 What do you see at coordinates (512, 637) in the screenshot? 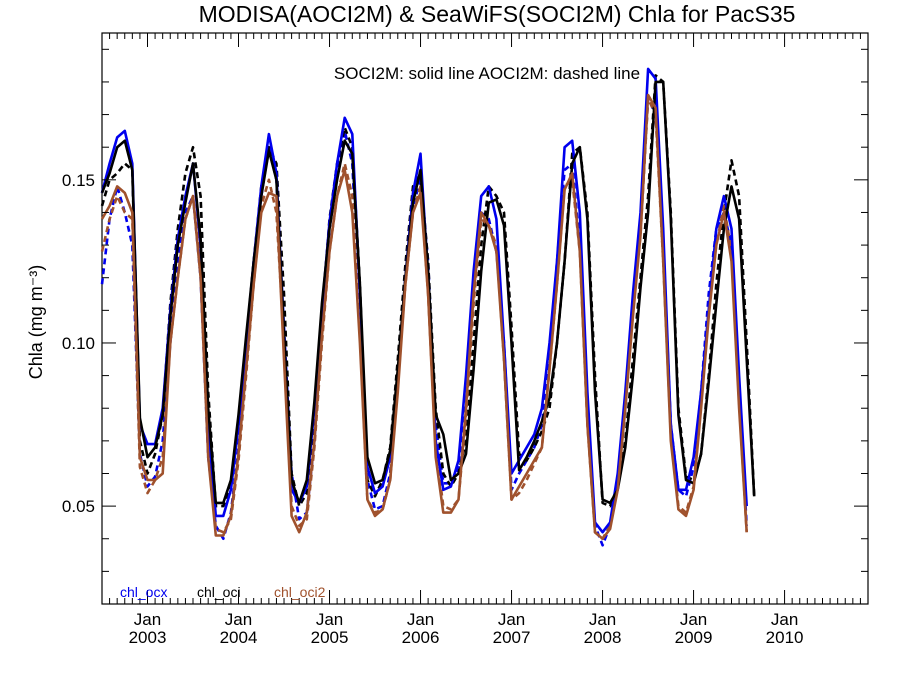
I see `x-tick-label-year: 2007` at bounding box center [512, 637].